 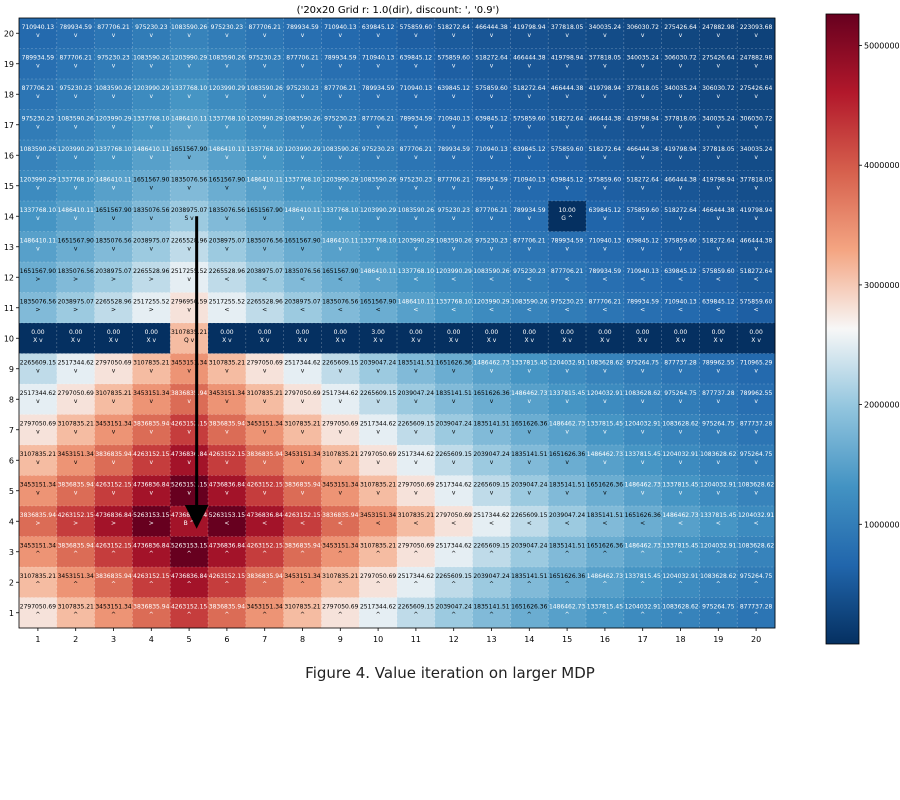 What do you see at coordinates (113, 279) in the screenshot?
I see `cell-action-label: >` at bounding box center [113, 279].